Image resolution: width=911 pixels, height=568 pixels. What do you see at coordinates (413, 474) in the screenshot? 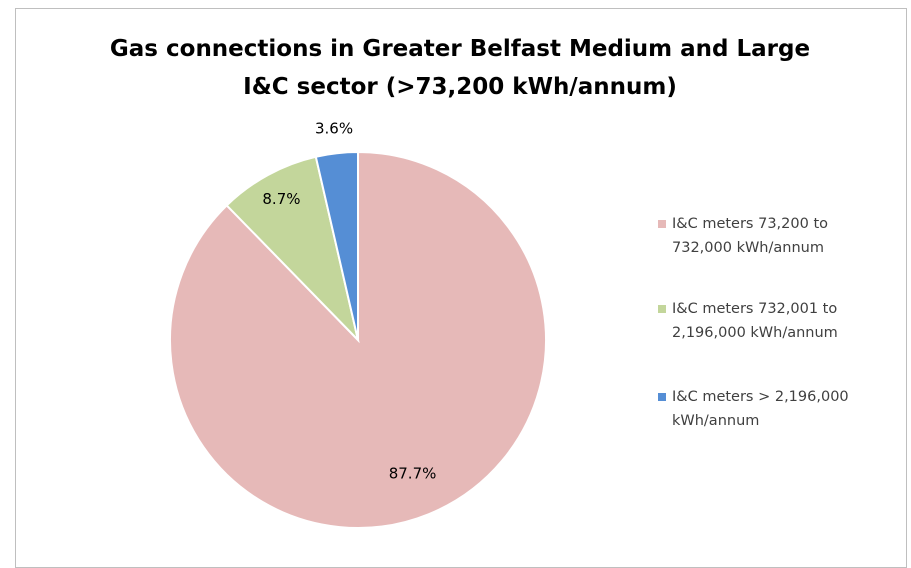
I see `data-label: 87.7%` at bounding box center [413, 474].